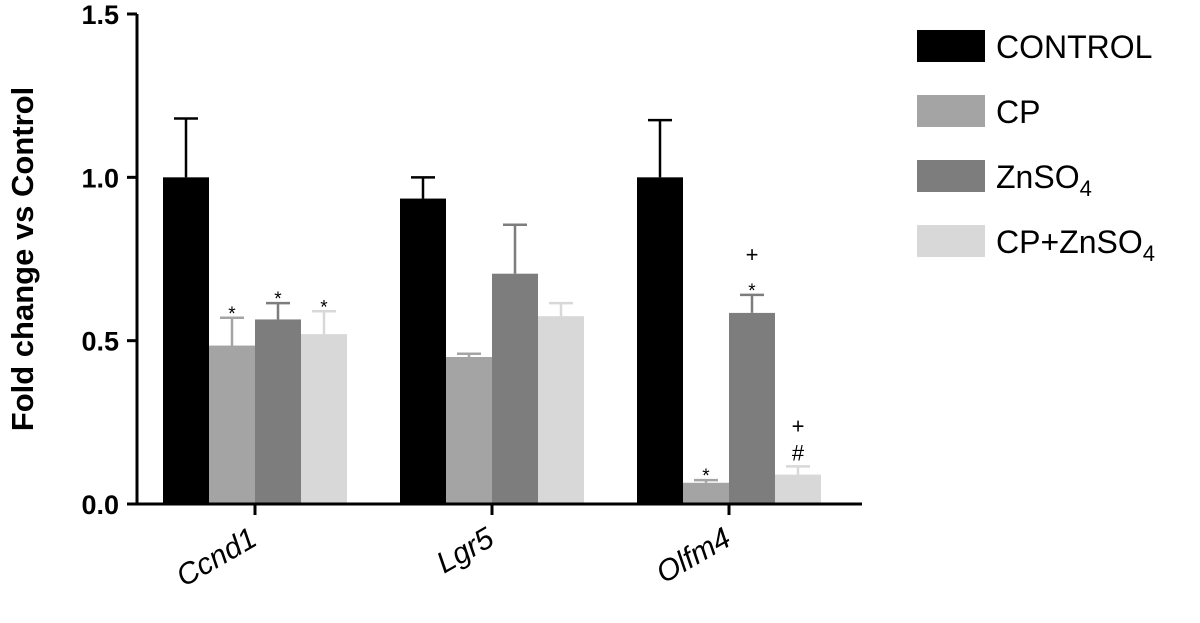 This screenshot has width=1200, height=623. I want to click on legend-label-text: CP, so click(1018, 112).